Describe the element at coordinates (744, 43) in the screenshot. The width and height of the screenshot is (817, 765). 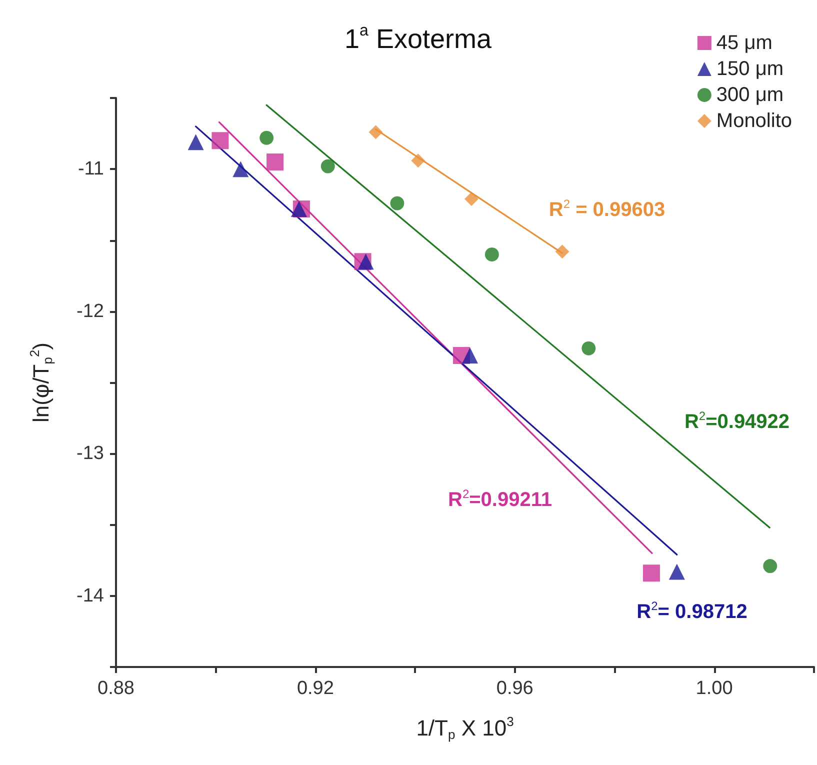
I see `legend-label: 45 μm` at that location.